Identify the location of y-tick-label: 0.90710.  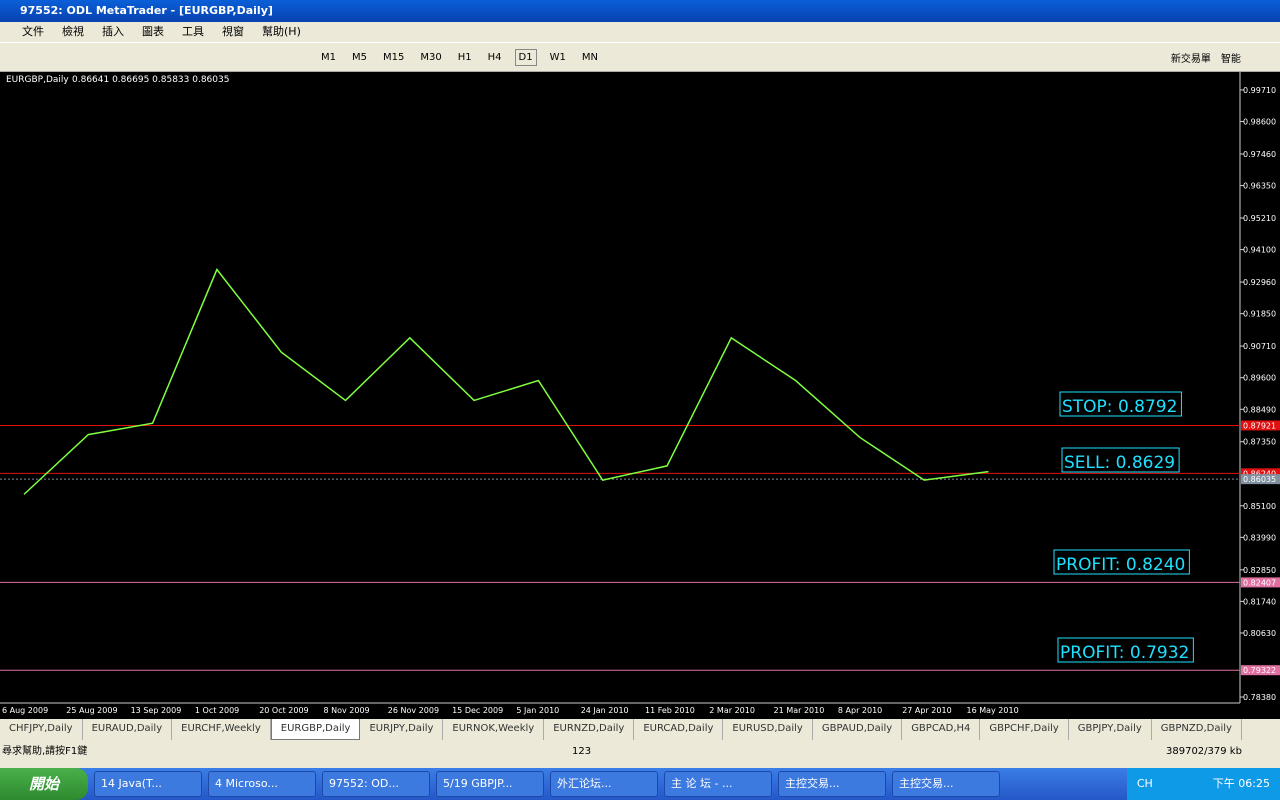
(1259, 346).